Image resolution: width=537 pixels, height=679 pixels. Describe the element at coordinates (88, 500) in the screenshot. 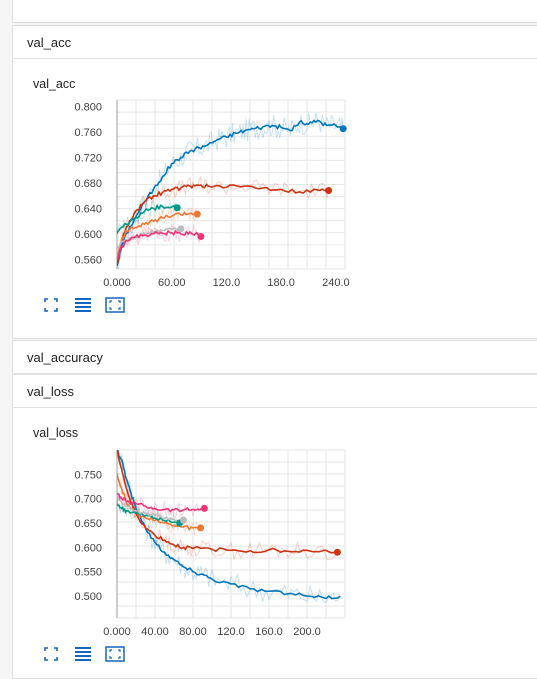

I see `y-tick-label: 0.700` at that location.